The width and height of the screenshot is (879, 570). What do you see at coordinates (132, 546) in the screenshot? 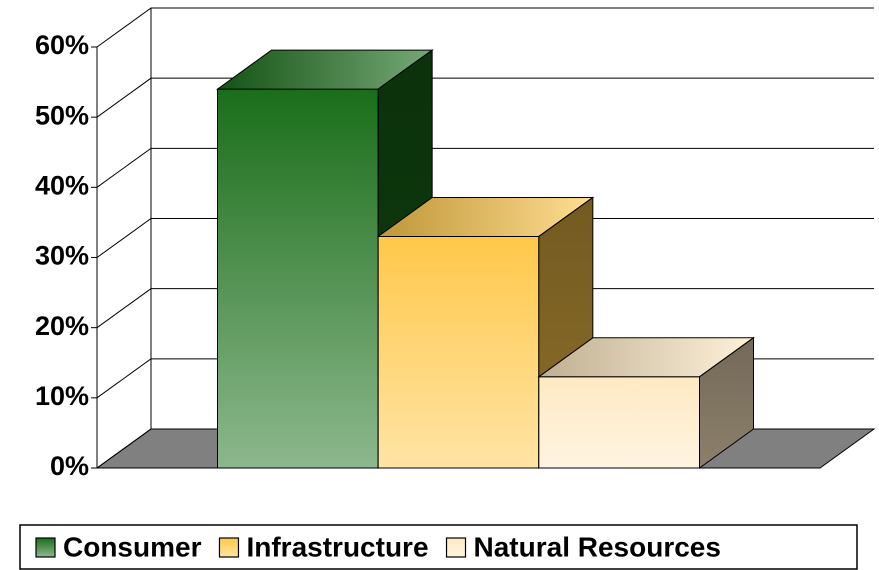
I see `legend-label: Consumer` at bounding box center [132, 546].